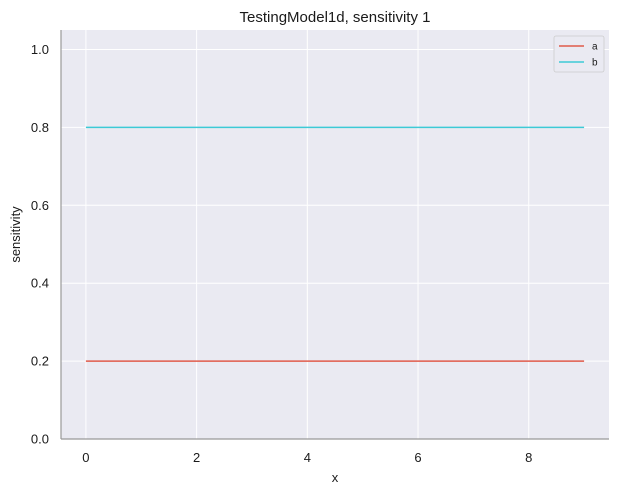 The height and width of the screenshot is (494, 624). What do you see at coordinates (40, 205) in the screenshot?
I see `y-tick-label: 0.6` at bounding box center [40, 205].